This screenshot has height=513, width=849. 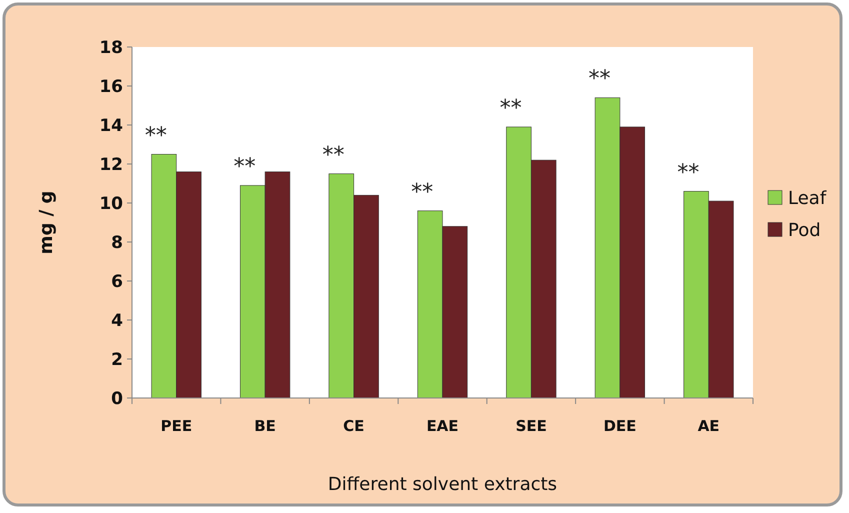 What do you see at coordinates (111, 126) in the screenshot?
I see `y-tick-label: 14` at bounding box center [111, 126].